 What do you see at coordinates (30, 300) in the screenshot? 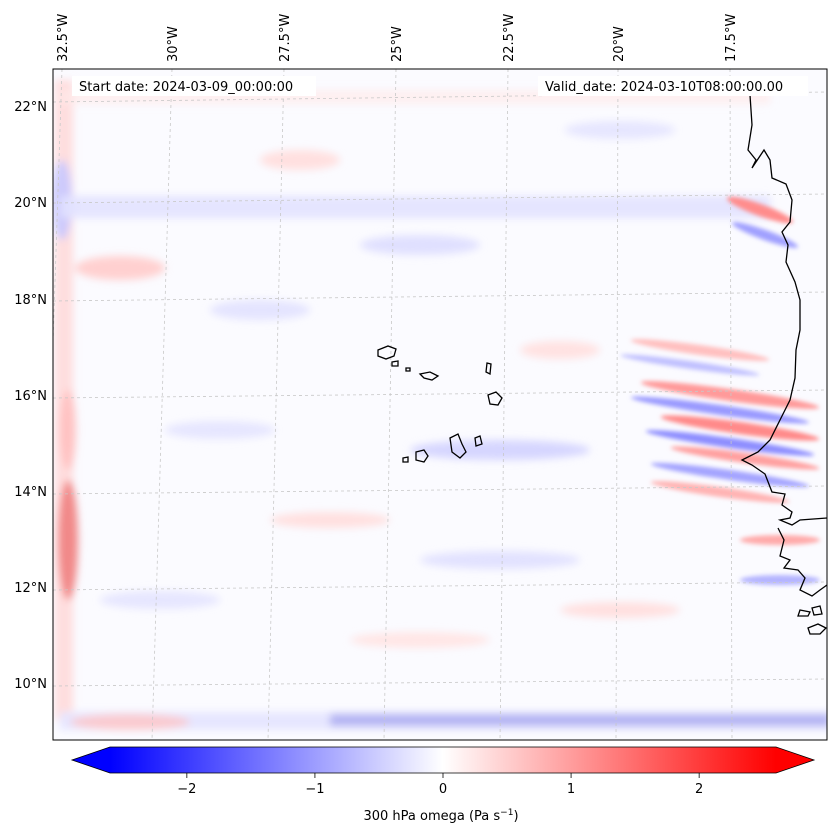
I see `lat-label: 18°N` at bounding box center [30, 300].